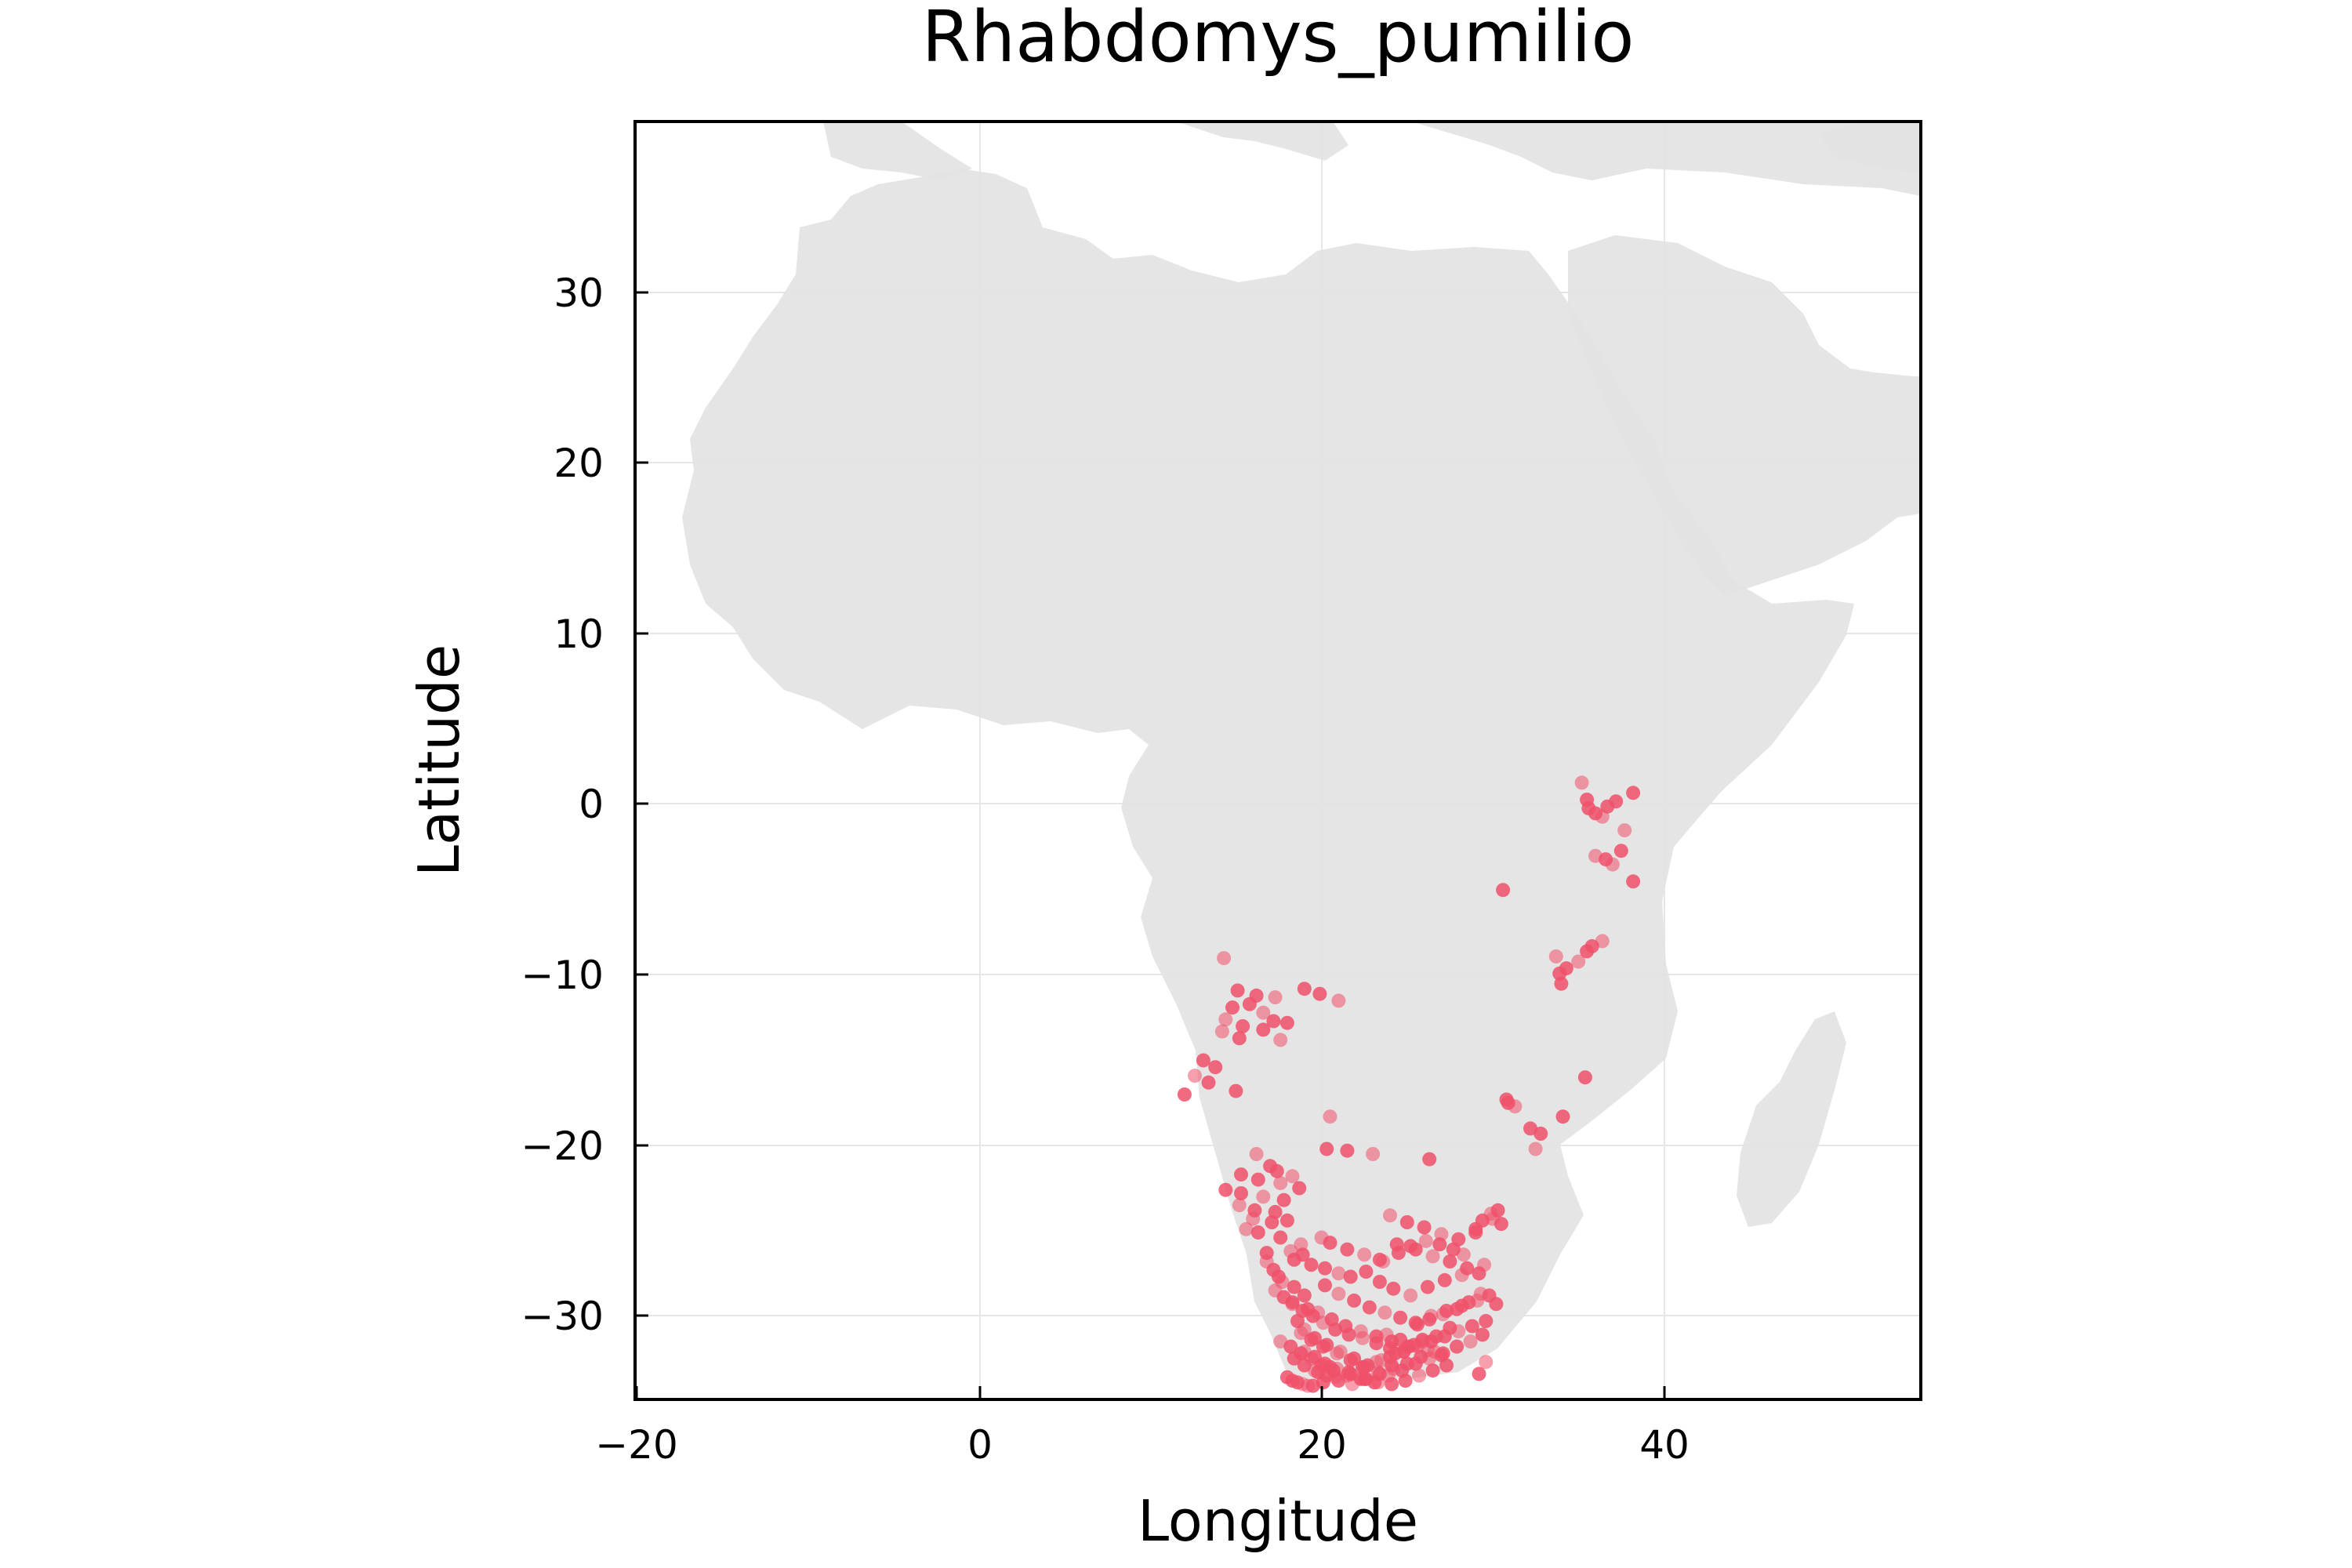 The height and width of the screenshot is (1568, 2352). What do you see at coordinates (1409, 1084) in the screenshot?
I see `scatter-points` at bounding box center [1409, 1084].